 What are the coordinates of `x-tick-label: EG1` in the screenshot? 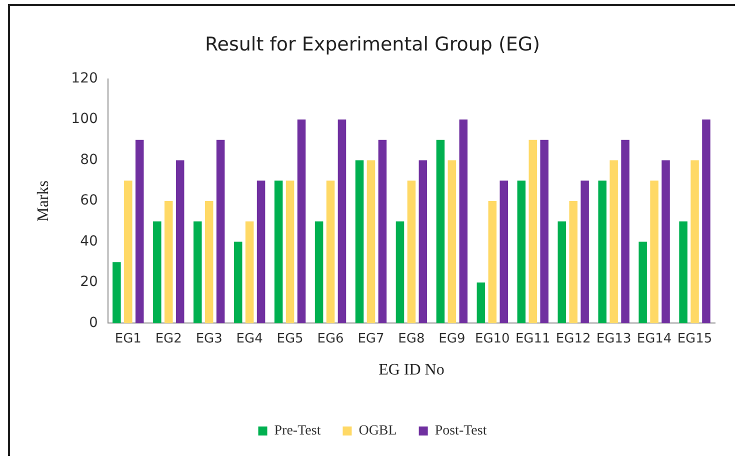 It's located at (128, 338).